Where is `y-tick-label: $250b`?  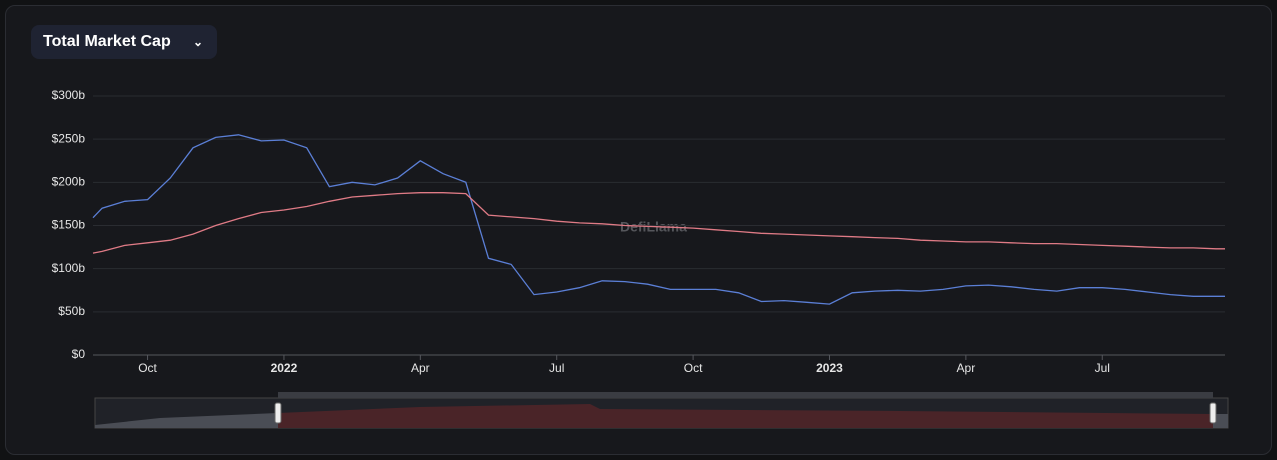 y-tick-label: $250b is located at coordinates (69, 138).